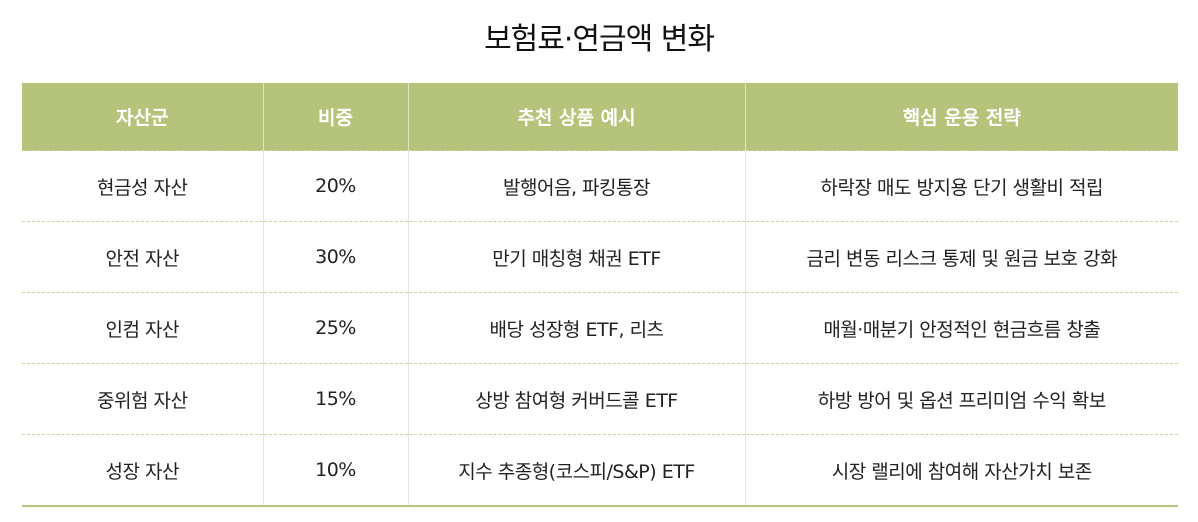 Image resolution: width=1198 pixels, height=522 pixels. Describe the element at coordinates (961, 186) in the screenshot. I see `table-cell: 하락장 매도 방지용 단기 생활비 적립` at that location.